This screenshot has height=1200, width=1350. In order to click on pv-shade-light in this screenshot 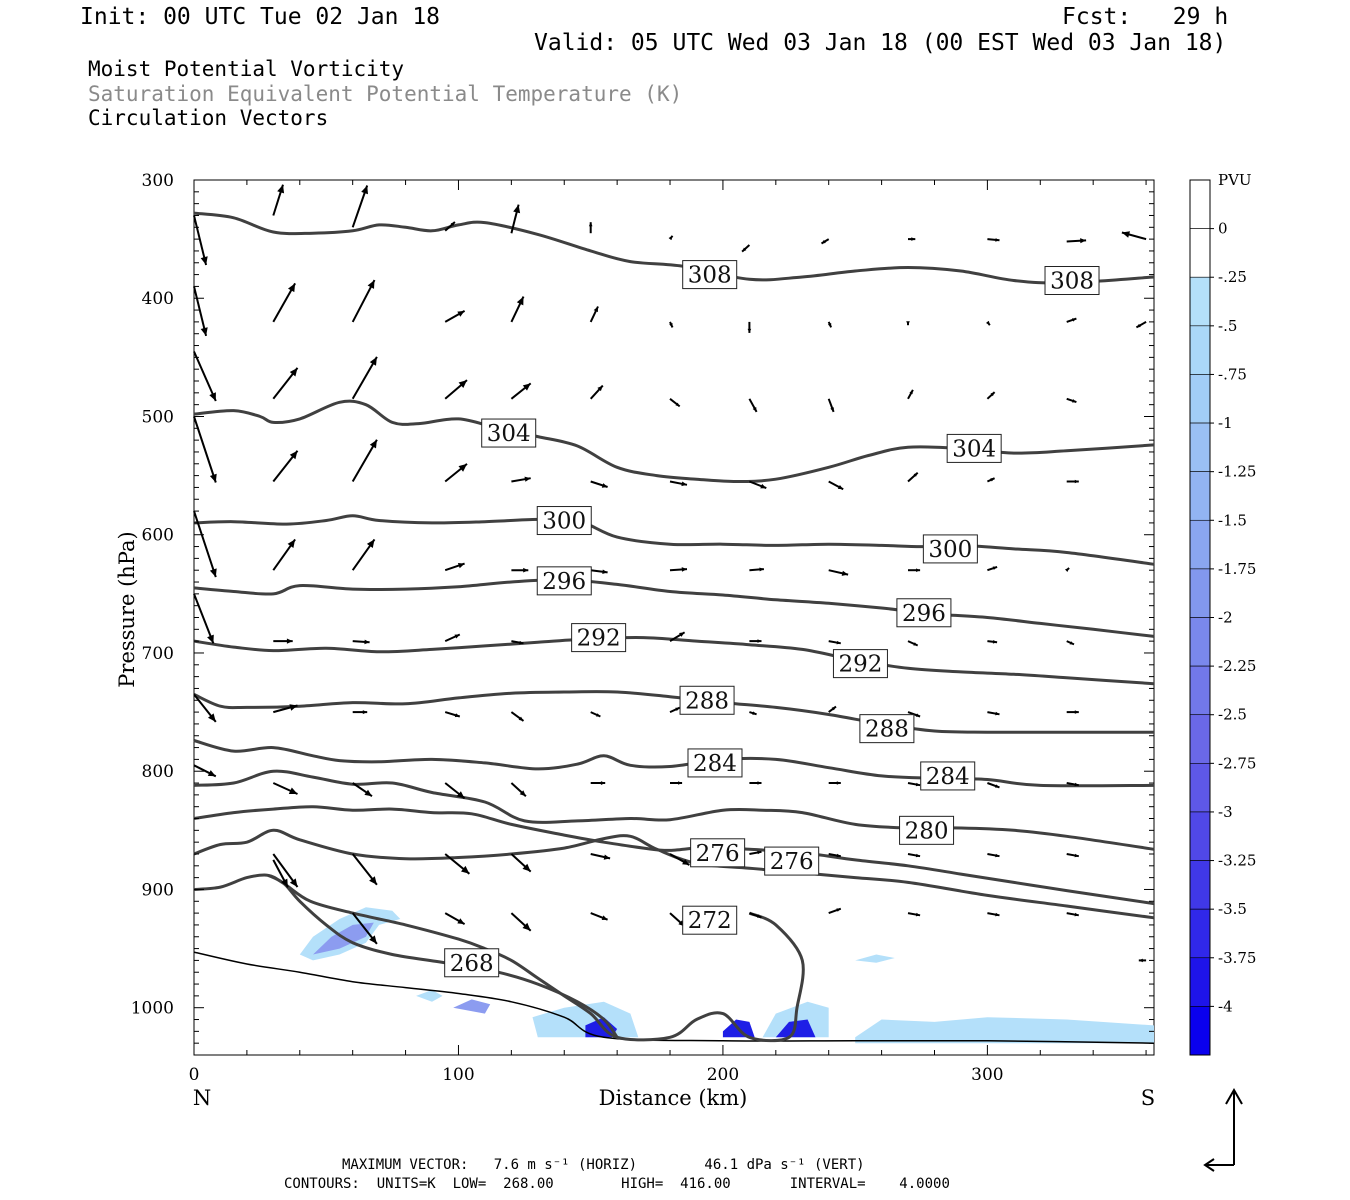, I will do `click(1004, 1030)`.